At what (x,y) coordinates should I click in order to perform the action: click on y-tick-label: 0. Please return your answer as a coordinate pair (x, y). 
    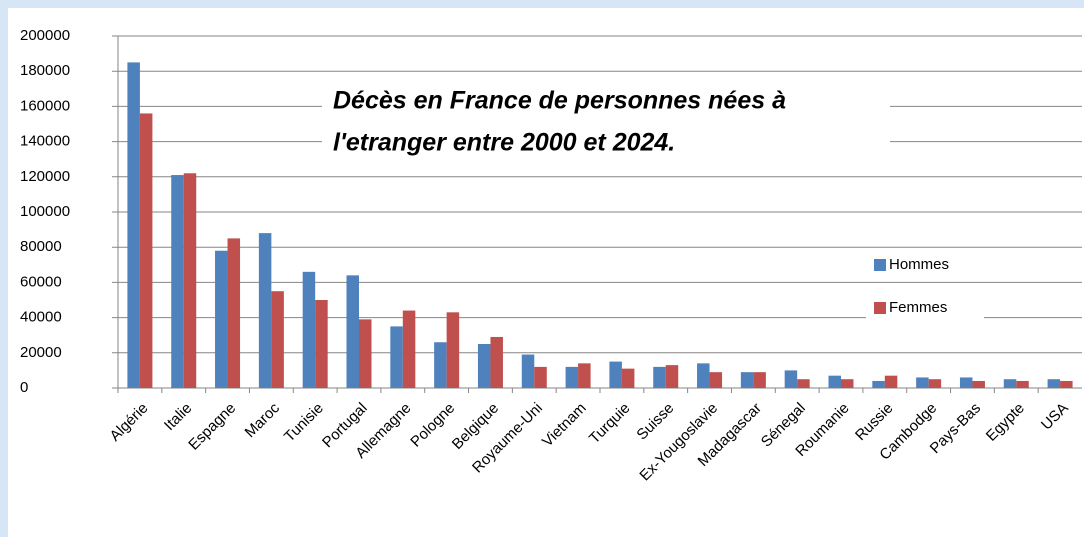
    Looking at the image, I should click on (24, 387).